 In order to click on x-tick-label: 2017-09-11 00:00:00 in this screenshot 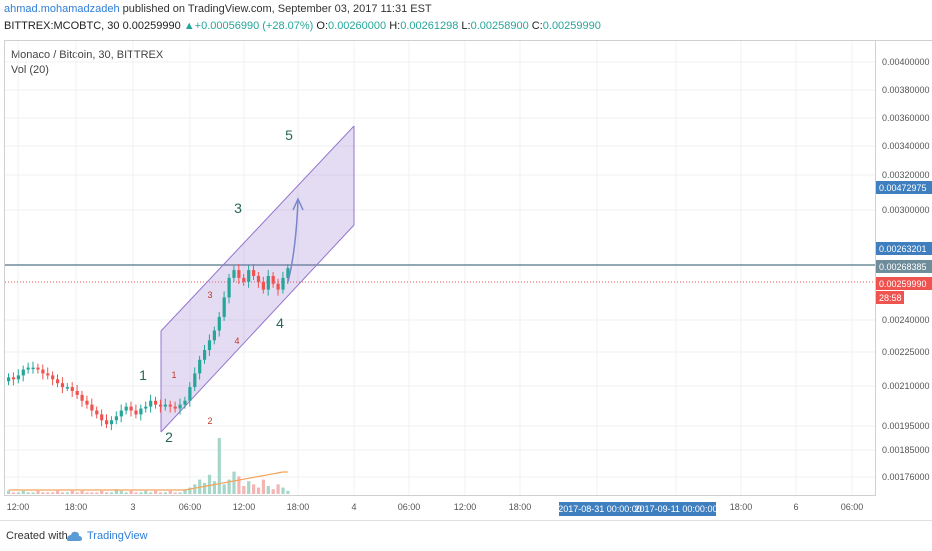, I will do `click(676, 509)`.